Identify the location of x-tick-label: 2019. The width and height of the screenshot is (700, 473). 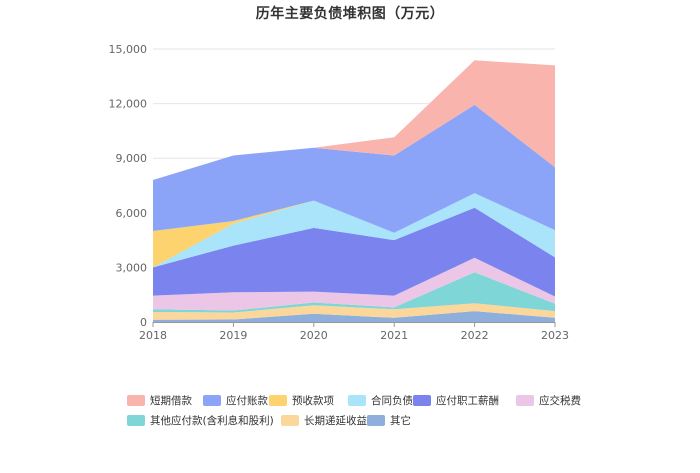
(233, 335).